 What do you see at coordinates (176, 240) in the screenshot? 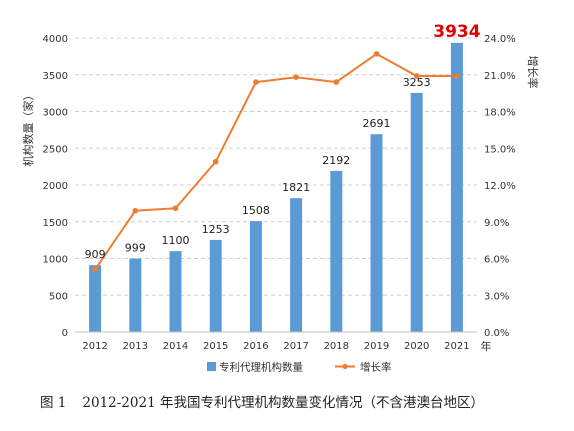
I see `bar-value-label-2014: 1100` at bounding box center [176, 240].